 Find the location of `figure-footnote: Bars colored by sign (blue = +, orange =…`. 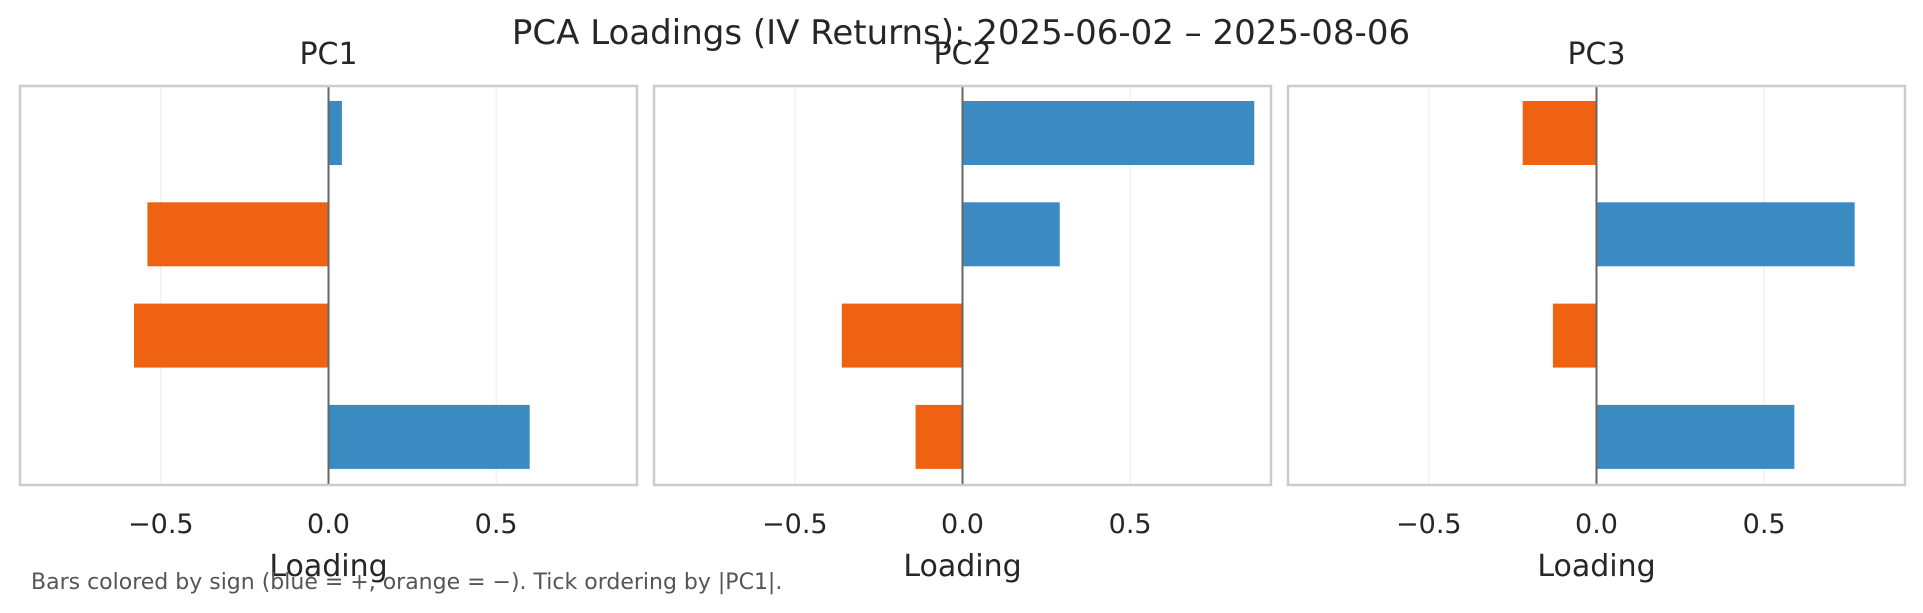

figure-footnote: Bars colored by sign (blue = +, orange =… is located at coordinates (406, 582).